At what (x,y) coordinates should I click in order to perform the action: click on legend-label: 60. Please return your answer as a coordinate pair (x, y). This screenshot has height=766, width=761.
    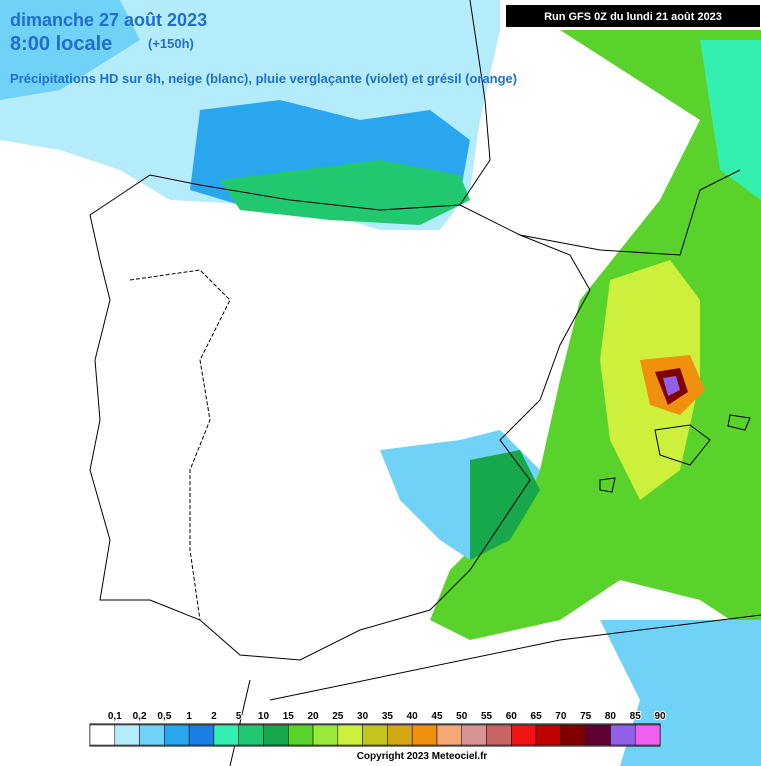
    Looking at the image, I should click on (512, 716).